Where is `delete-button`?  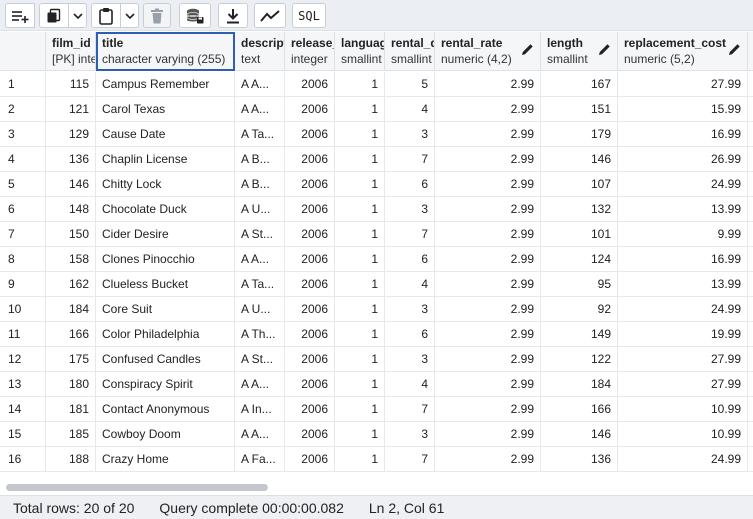 delete-button is located at coordinates (157, 15).